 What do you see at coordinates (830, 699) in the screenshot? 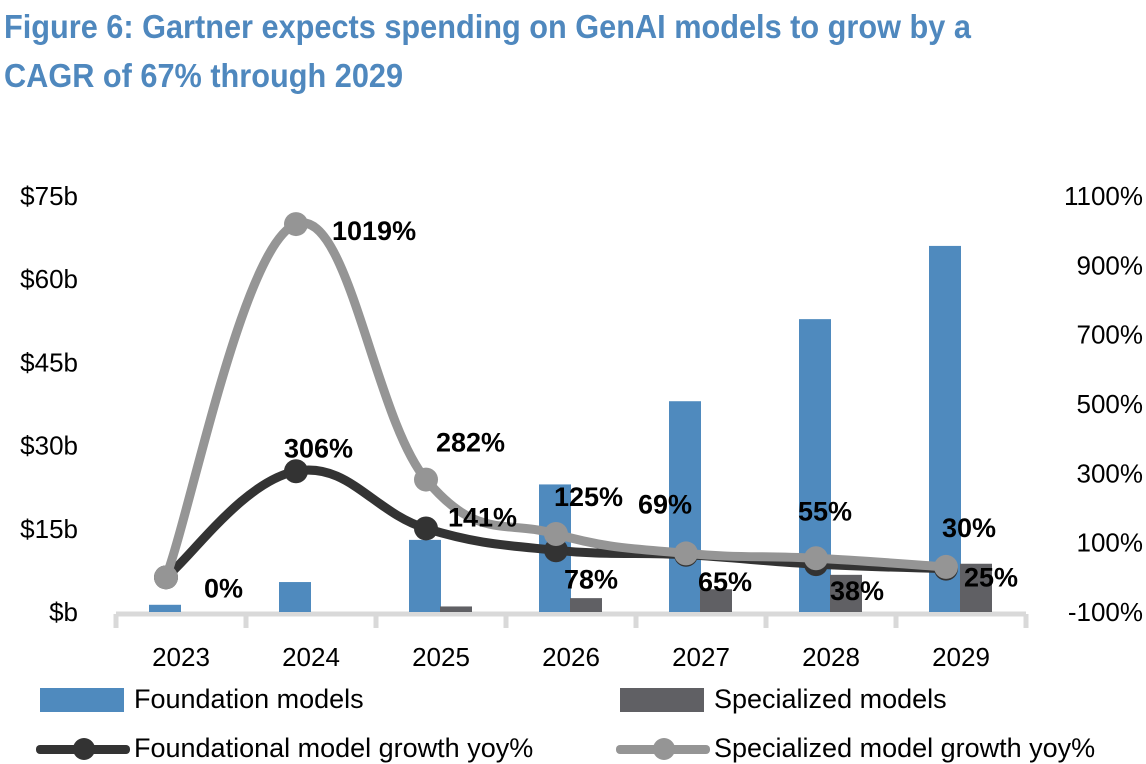
I see `legend-label: Specialized models` at bounding box center [830, 699].